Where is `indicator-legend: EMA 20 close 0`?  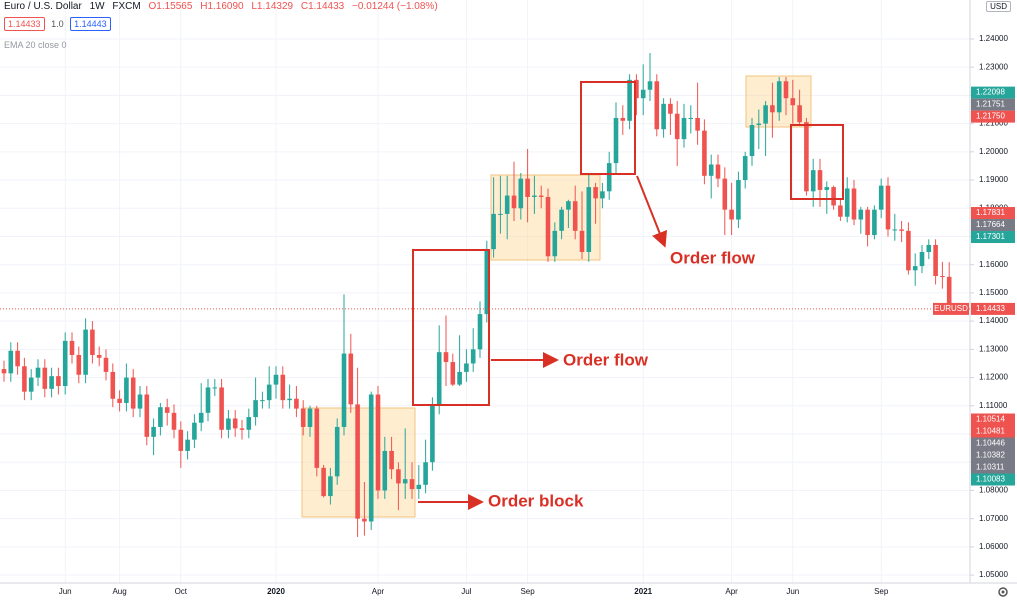 indicator-legend: EMA 20 close 0 is located at coordinates (35, 45).